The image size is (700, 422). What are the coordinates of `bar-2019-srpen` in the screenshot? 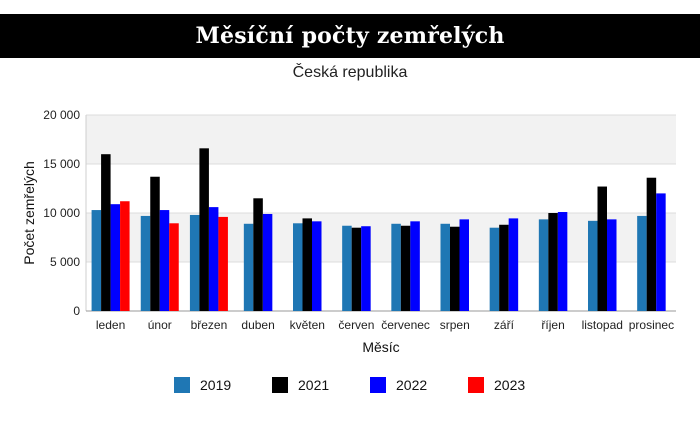 It's located at (445, 267).